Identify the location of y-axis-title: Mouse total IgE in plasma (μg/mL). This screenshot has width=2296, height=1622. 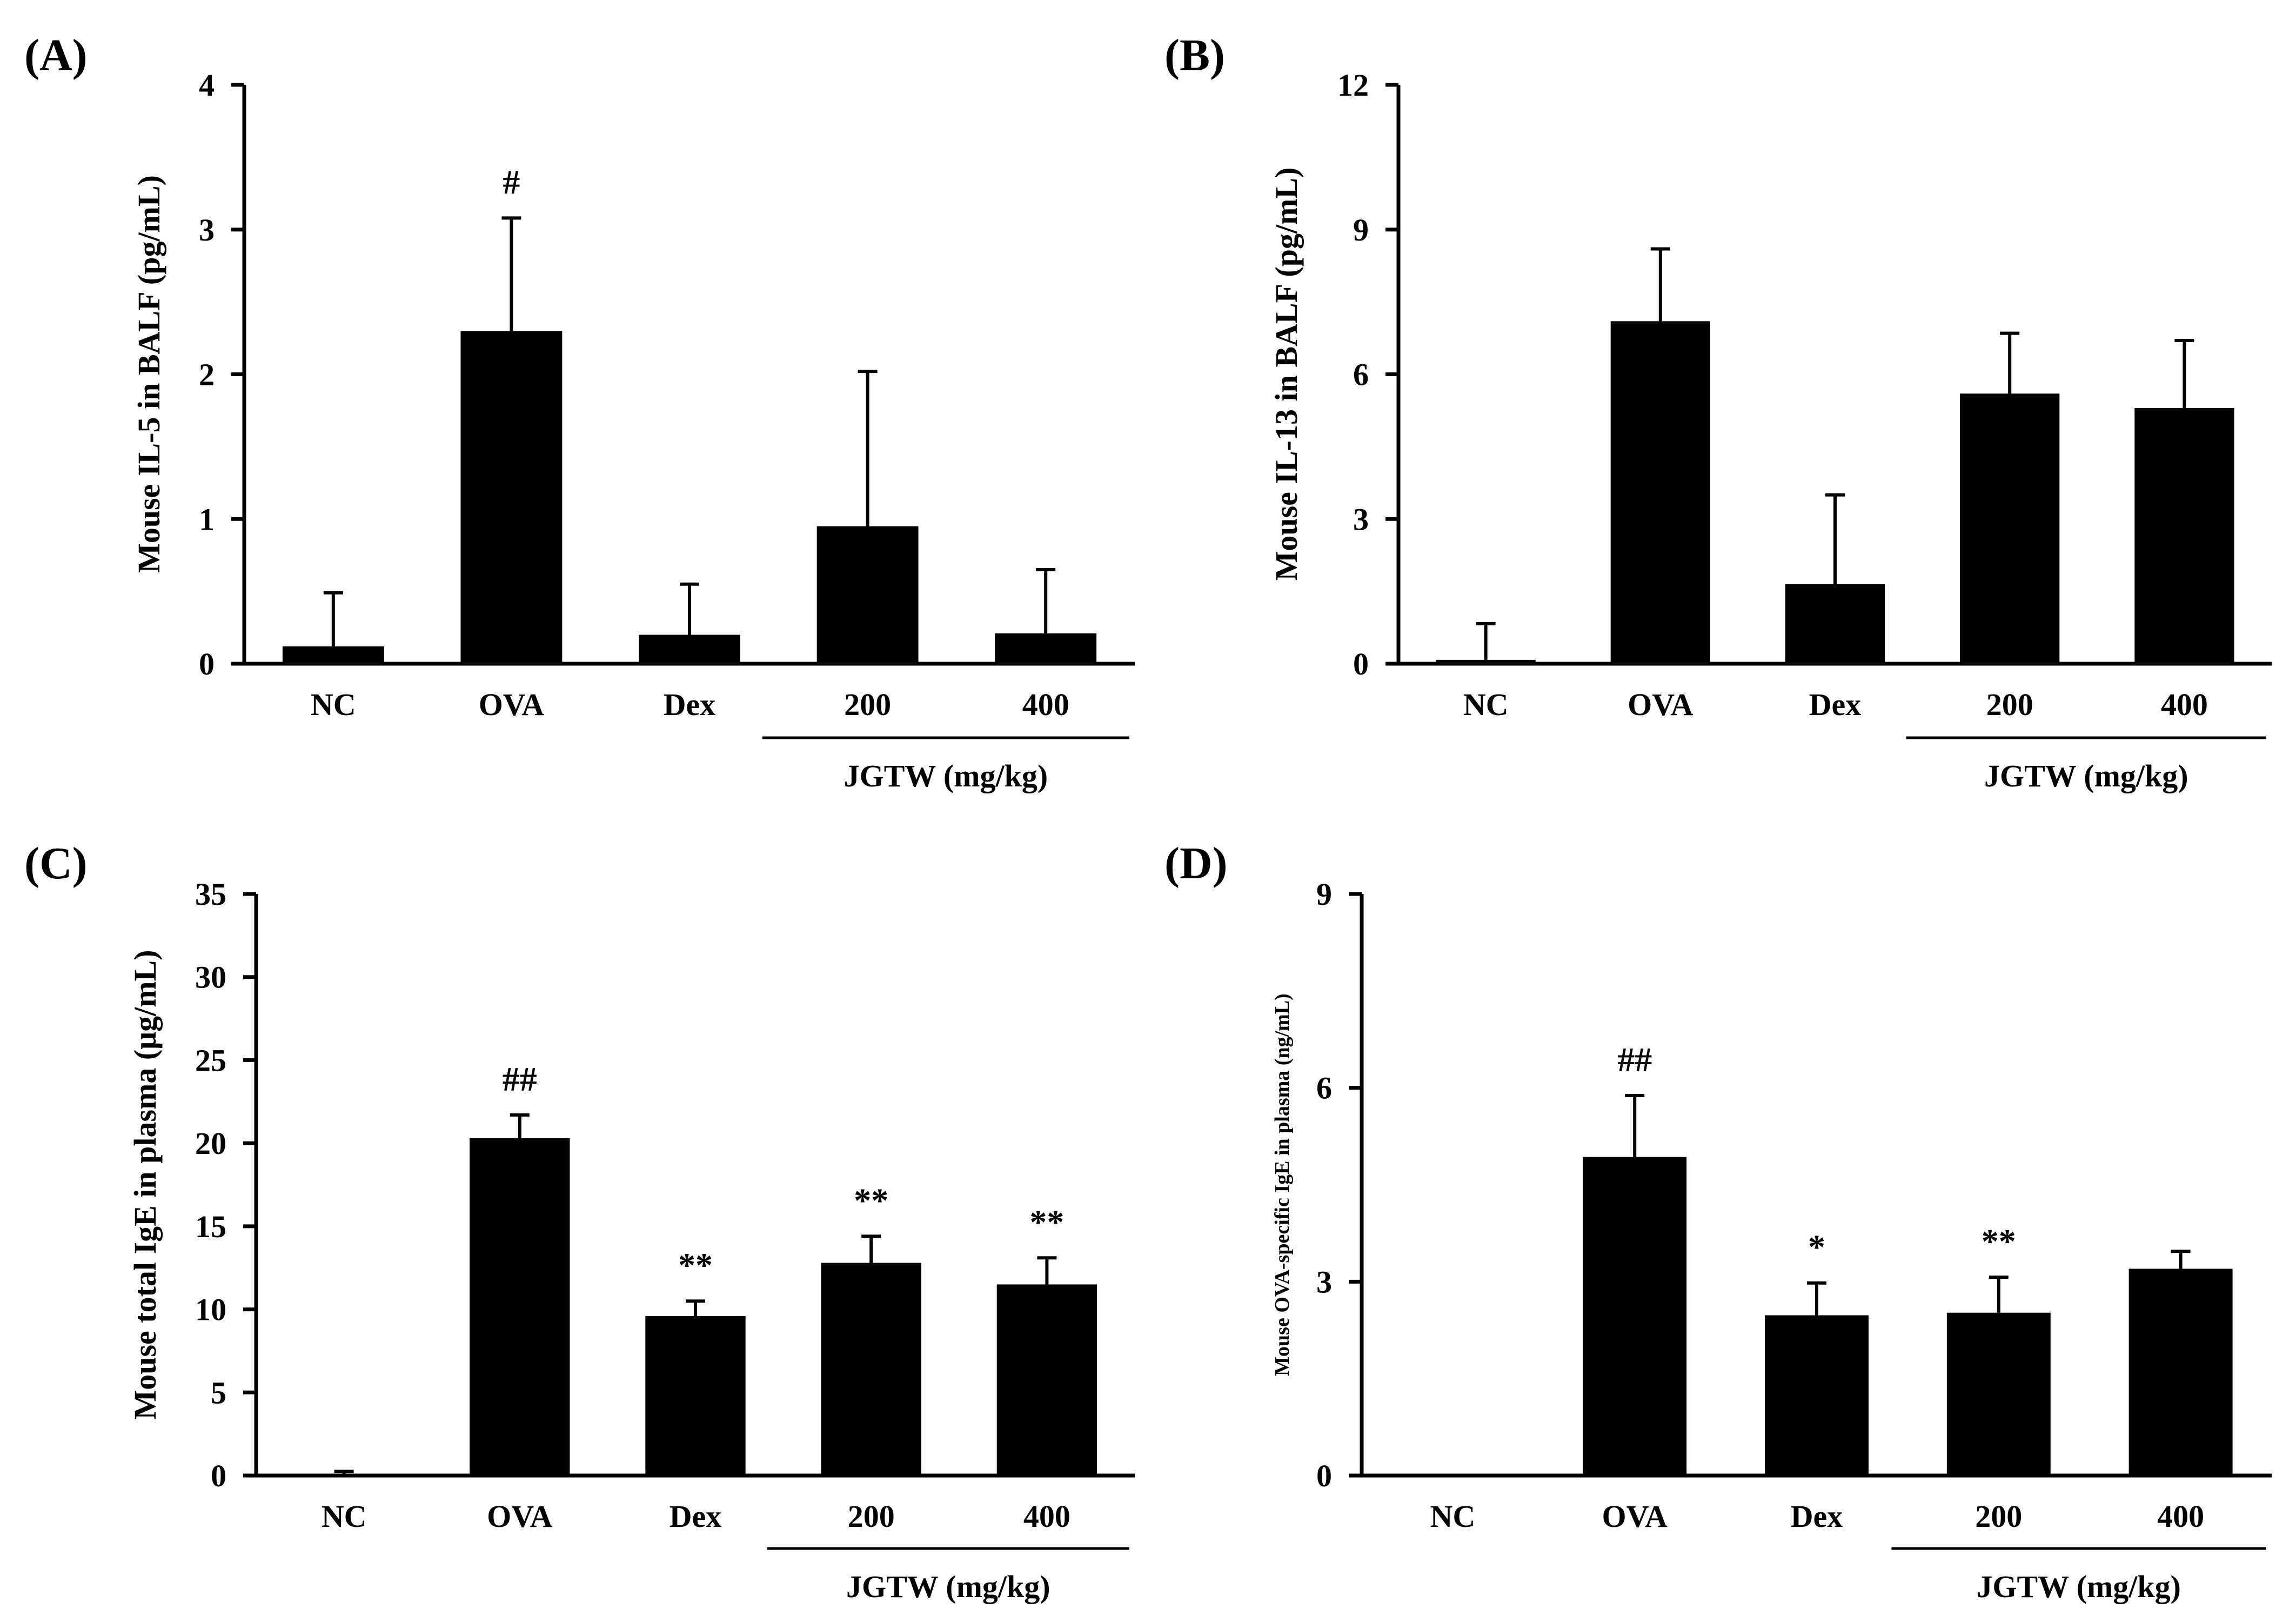
(145, 1184).